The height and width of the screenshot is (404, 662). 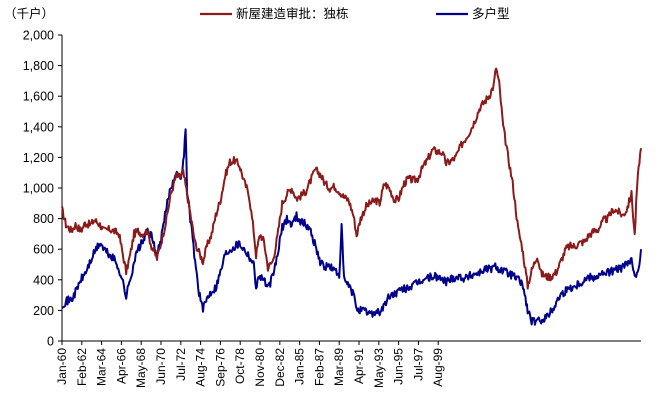 What do you see at coordinates (359, 366) in the screenshot?
I see `x-tick-label: Apr-91` at bounding box center [359, 366].